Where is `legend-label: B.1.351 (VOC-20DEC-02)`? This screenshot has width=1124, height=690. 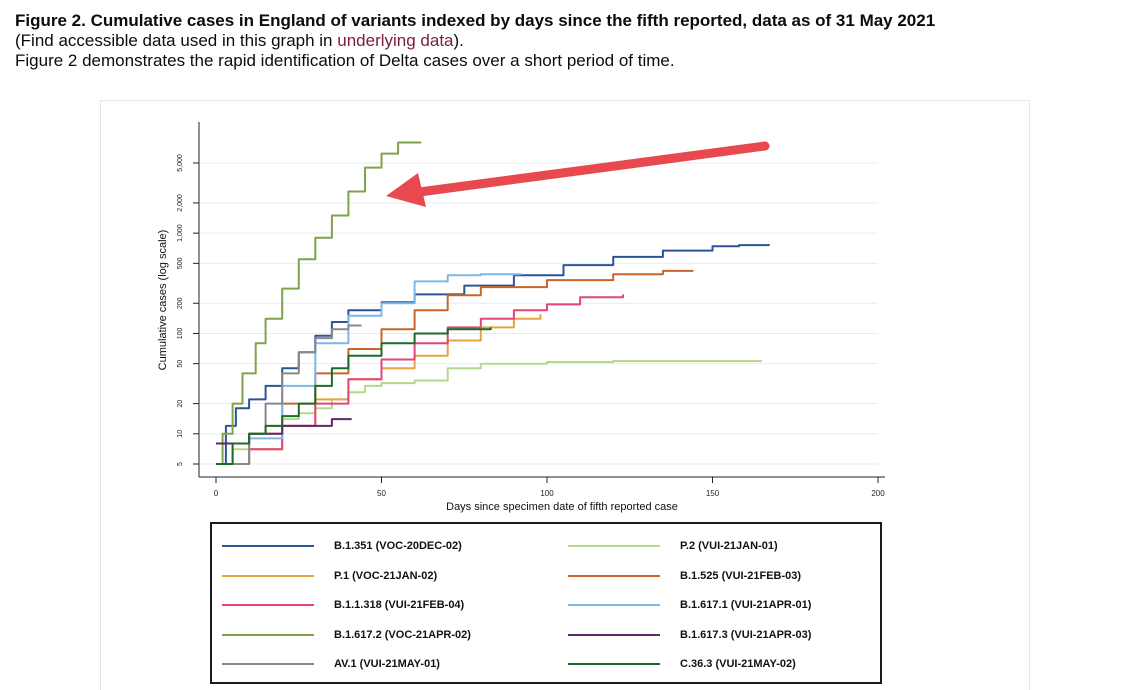
legend-label: B.1.351 (VOC-20DEC-02) is located at coordinates (398, 546).